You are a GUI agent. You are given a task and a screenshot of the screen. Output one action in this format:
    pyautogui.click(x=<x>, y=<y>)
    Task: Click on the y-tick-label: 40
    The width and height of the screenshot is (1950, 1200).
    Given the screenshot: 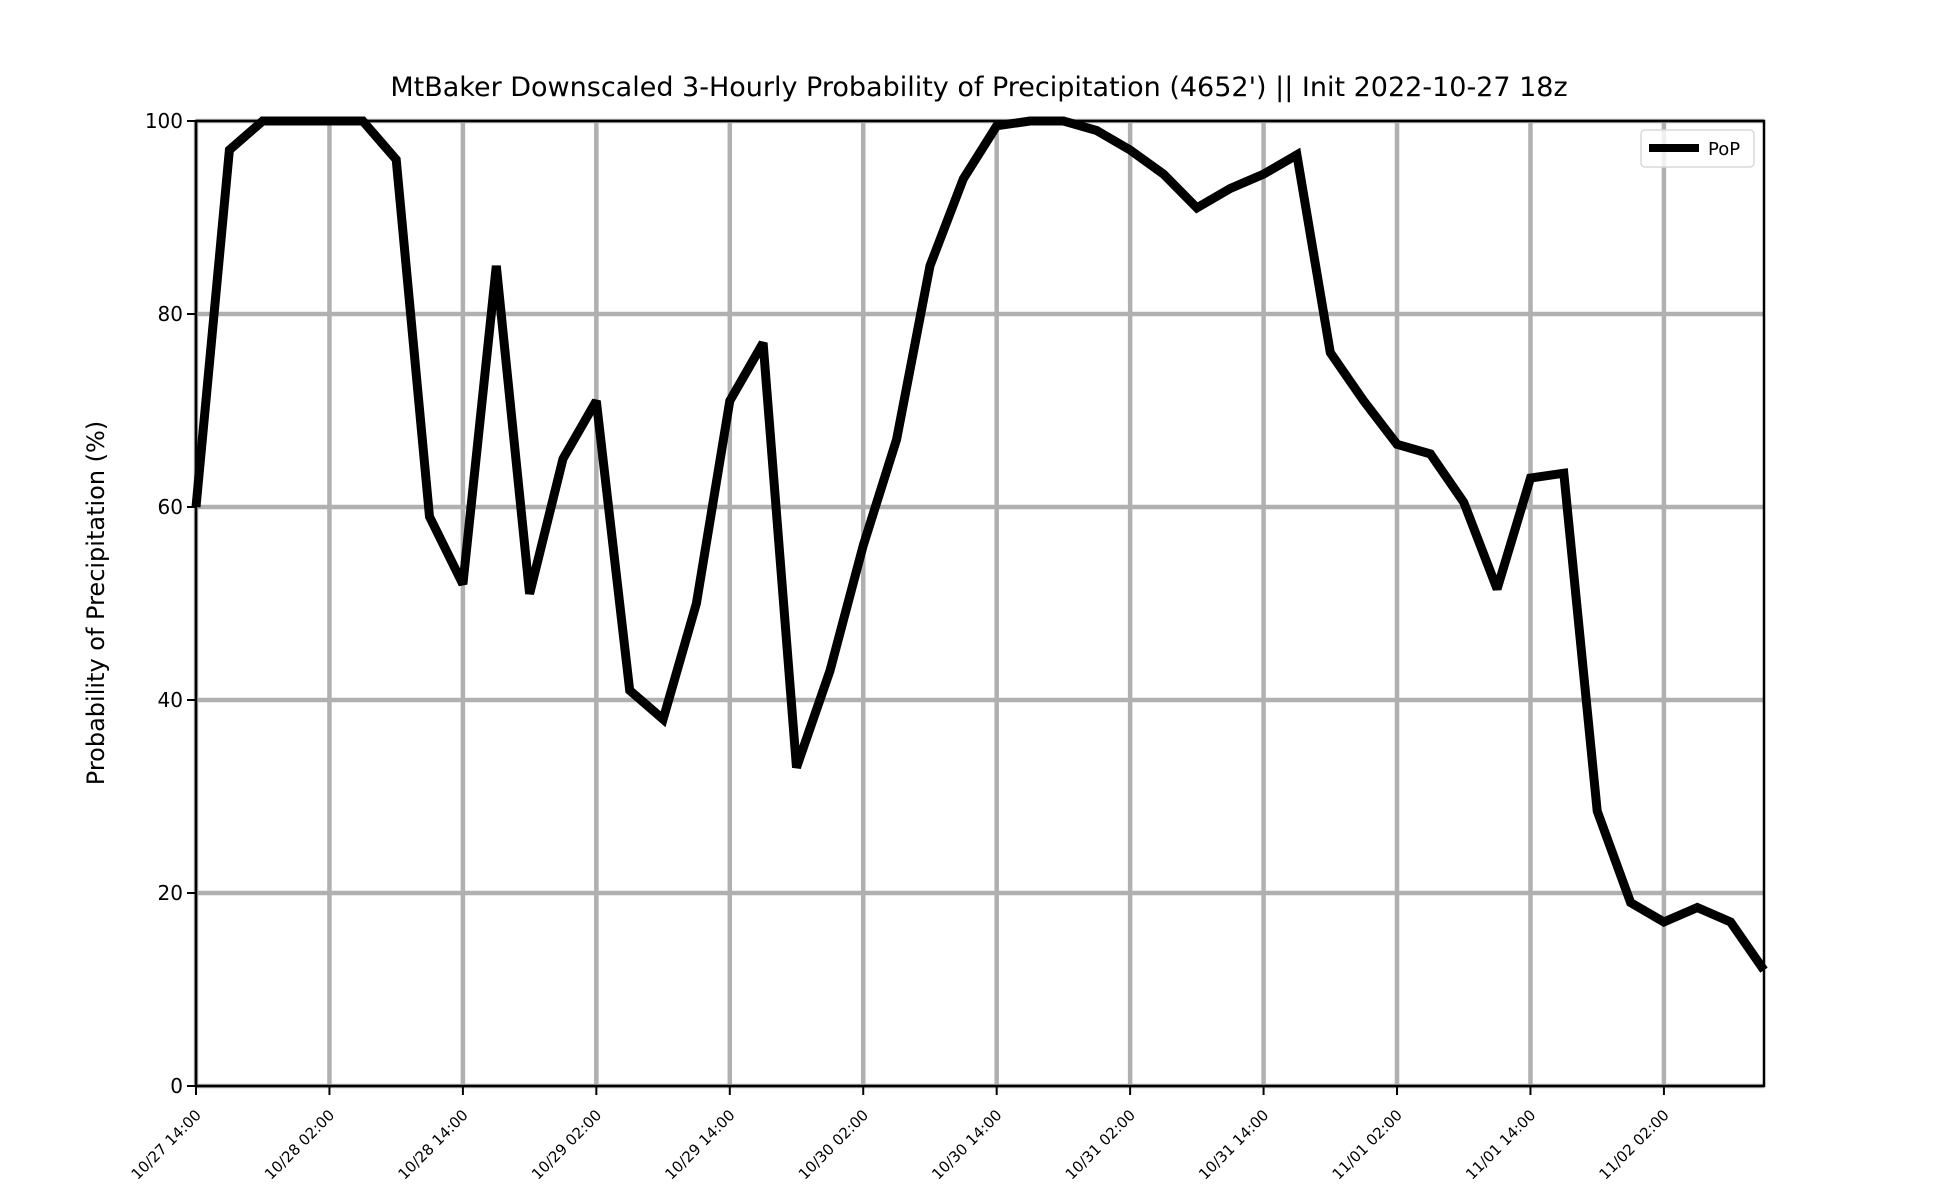 What is the action you would take?
    pyautogui.click(x=170, y=700)
    